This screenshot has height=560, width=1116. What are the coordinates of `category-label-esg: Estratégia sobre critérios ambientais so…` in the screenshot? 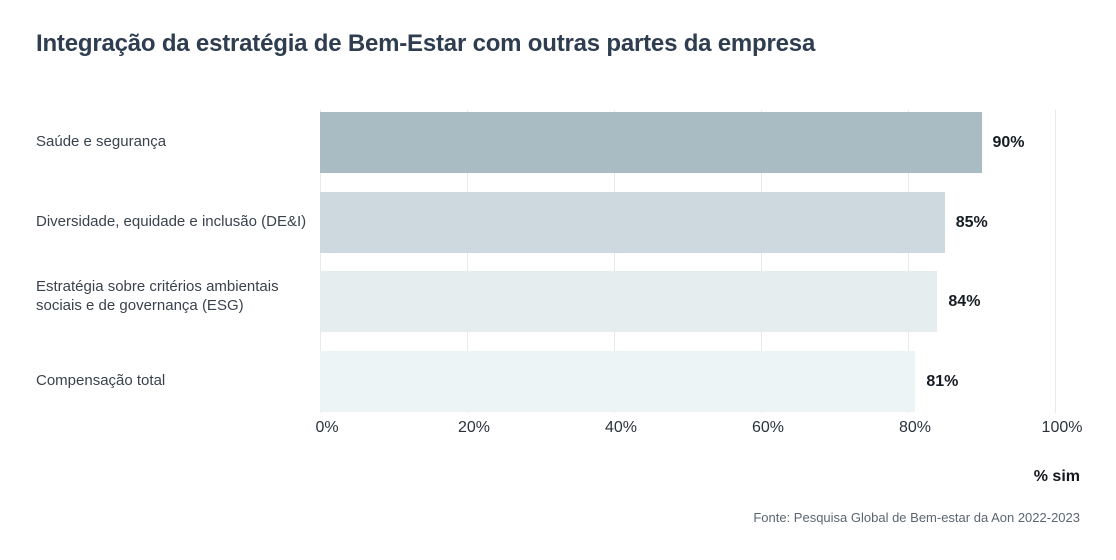 It's located at (157, 295).